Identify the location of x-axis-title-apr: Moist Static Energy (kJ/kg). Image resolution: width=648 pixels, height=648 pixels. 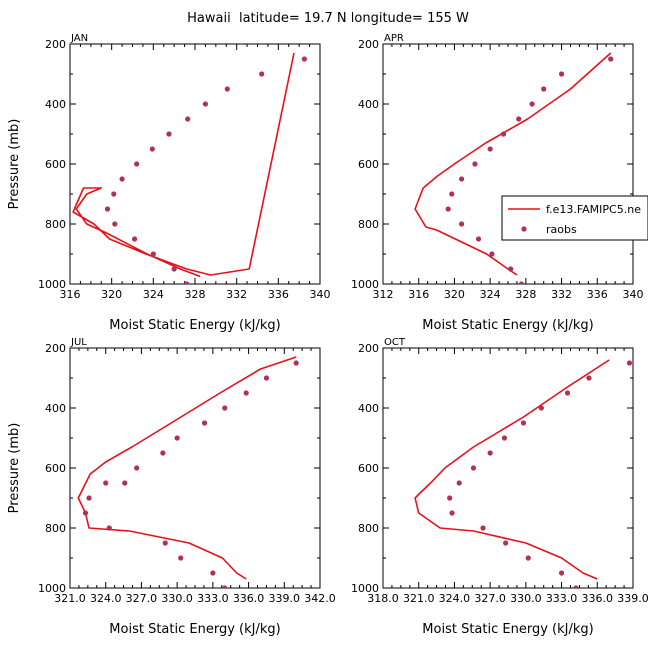
(507, 325).